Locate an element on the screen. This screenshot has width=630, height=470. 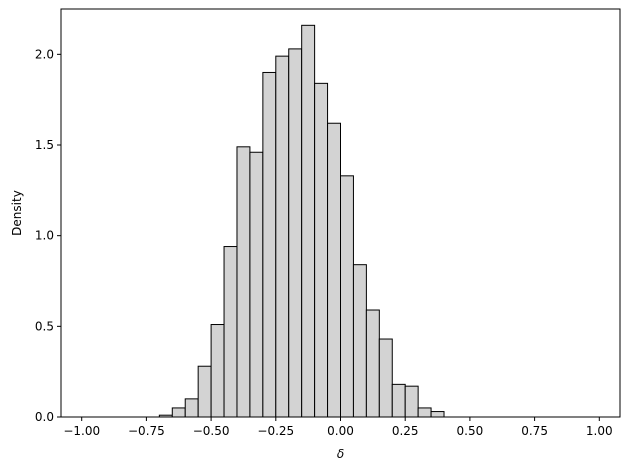
x-tick-label: −1.00 is located at coordinates (81, 431).